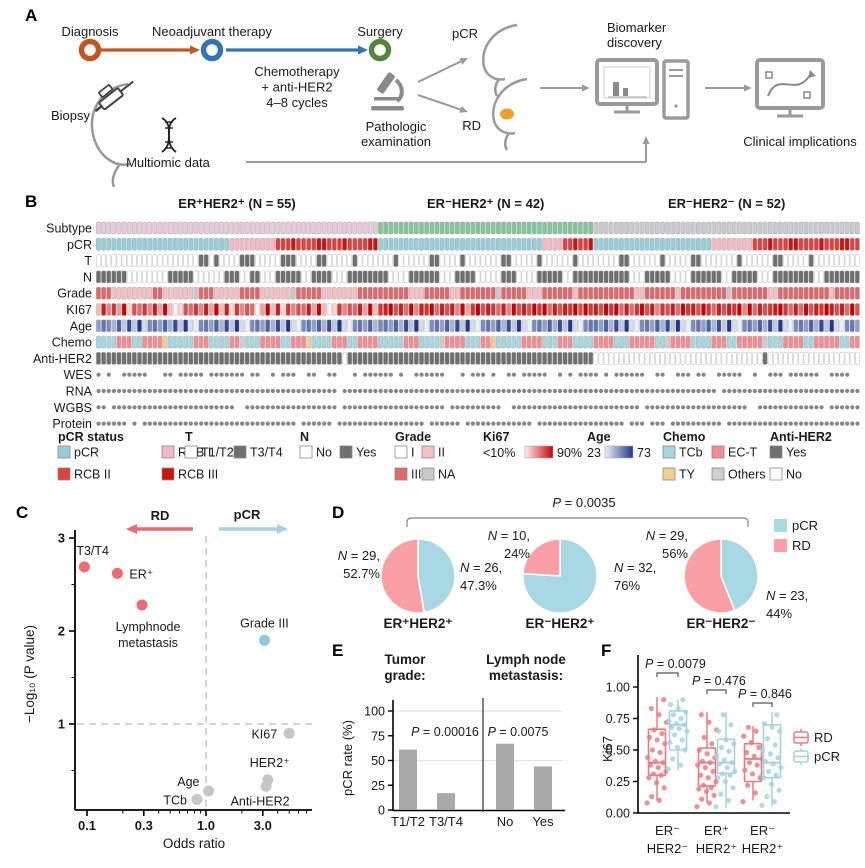  I want to click on svg-text: 25, so click(378, 786).